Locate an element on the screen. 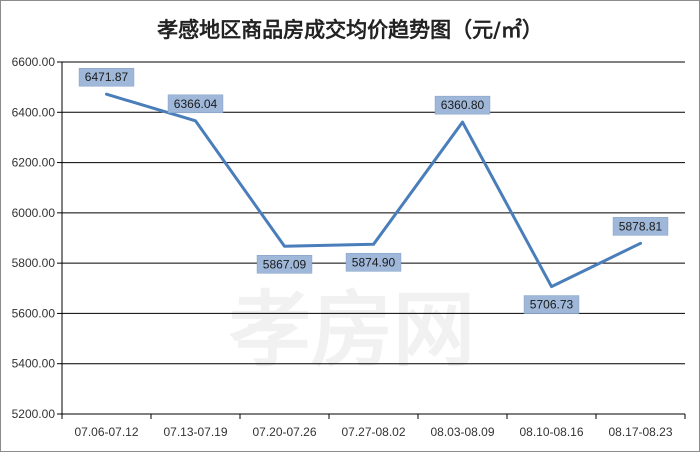  data-label-text: 6471.87 is located at coordinates (107, 77).